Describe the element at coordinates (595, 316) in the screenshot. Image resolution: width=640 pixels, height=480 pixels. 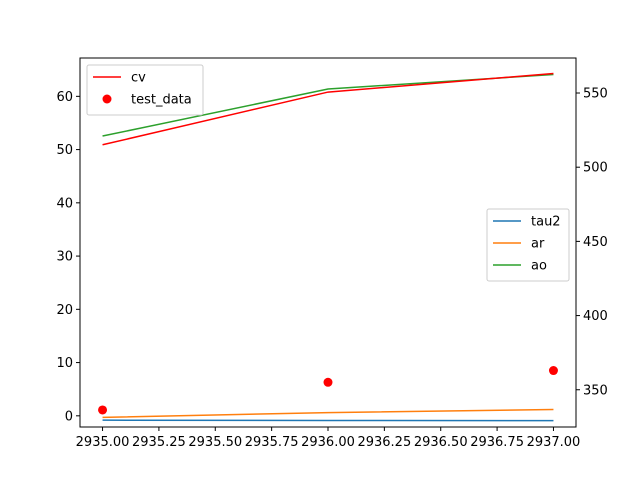
I see `right-y-tick-label: 400` at that location.